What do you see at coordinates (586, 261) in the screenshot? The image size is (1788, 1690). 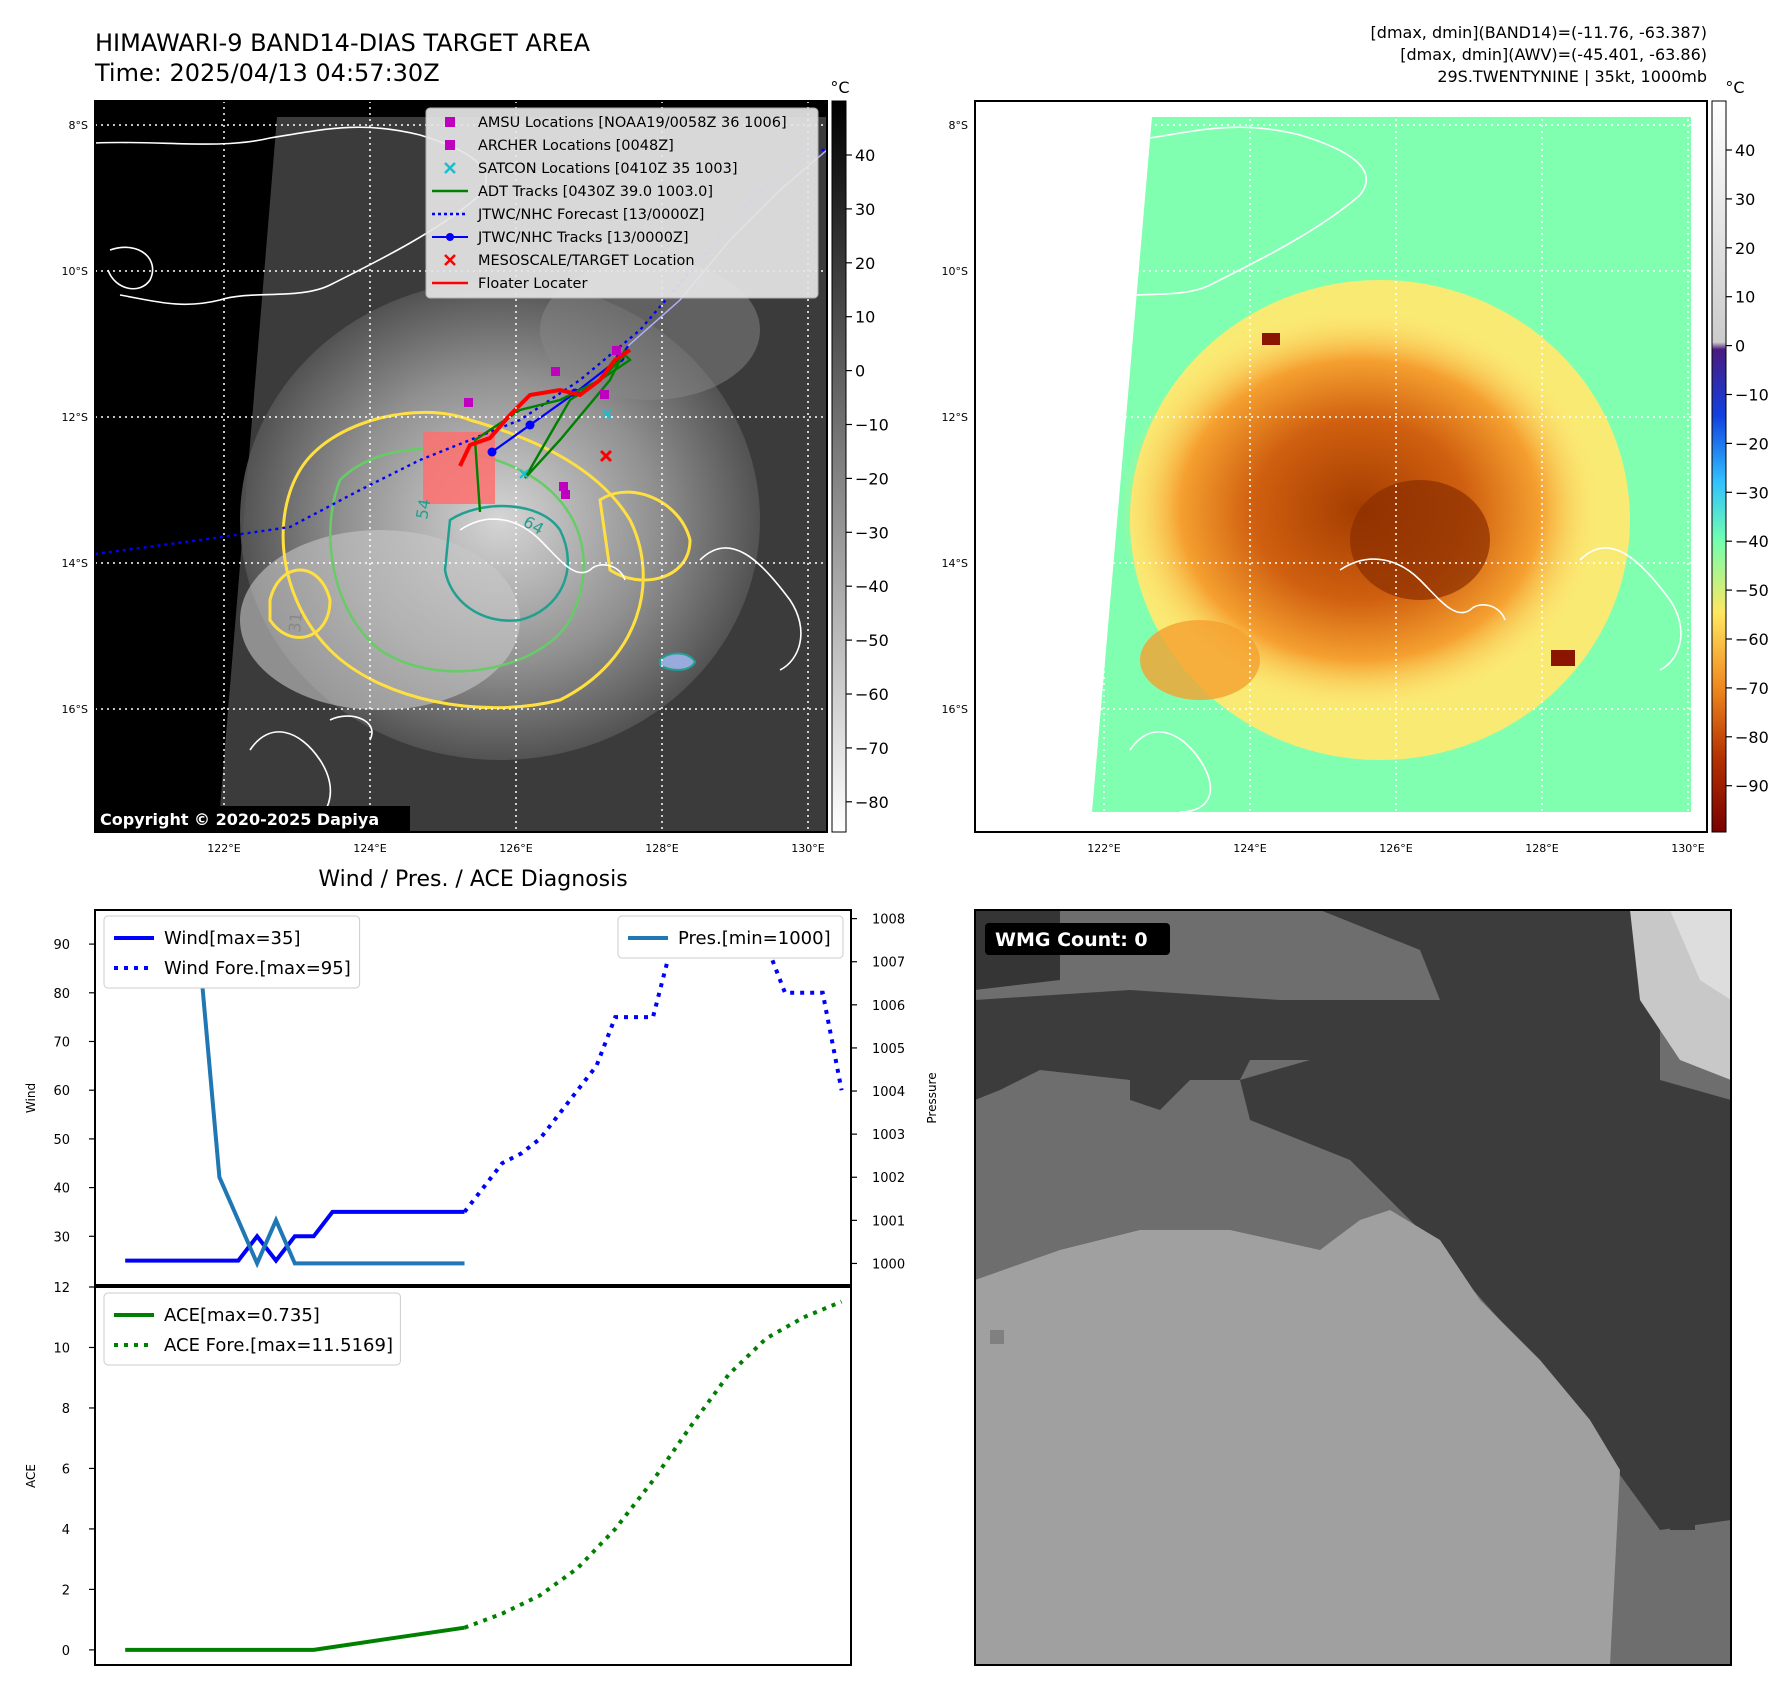 I see `ir-legend-label: MESOSCALE/TARGET Location` at bounding box center [586, 261].